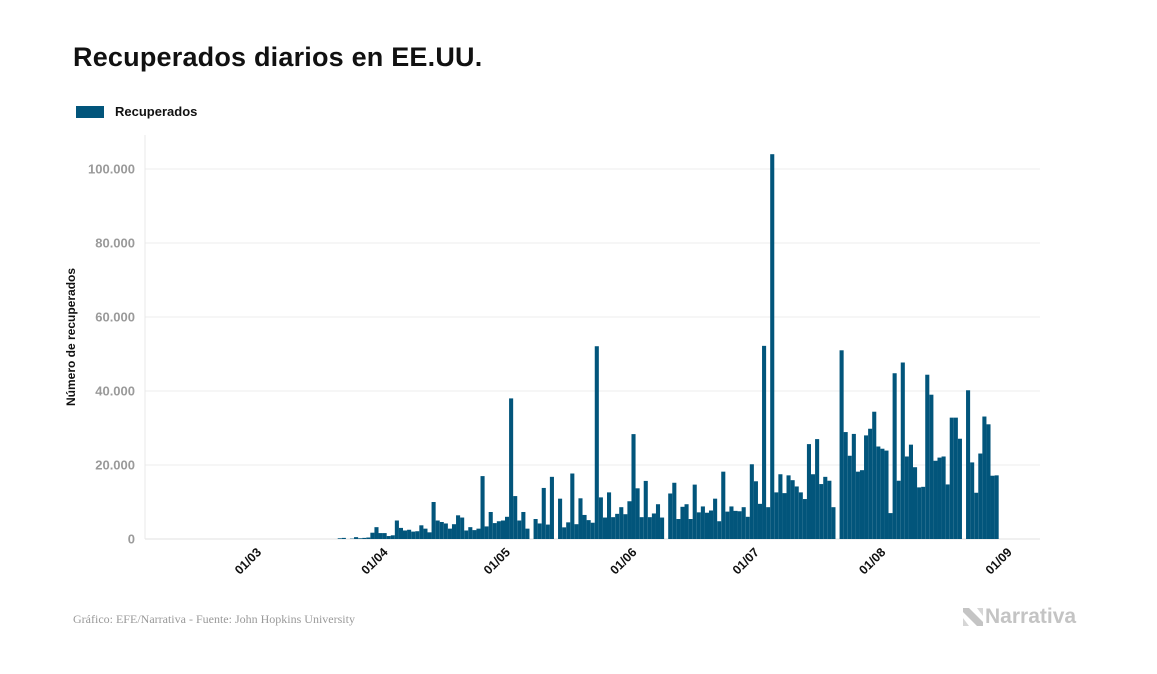 The image size is (1157, 674). What do you see at coordinates (872, 561) in the screenshot?
I see `x-tick-label: 01/08` at bounding box center [872, 561].